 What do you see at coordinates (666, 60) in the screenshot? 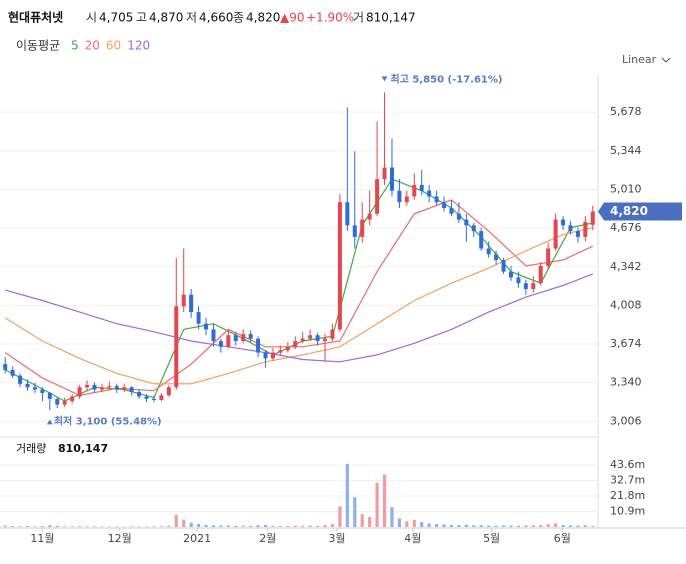
I see `chevron` at bounding box center [666, 60].